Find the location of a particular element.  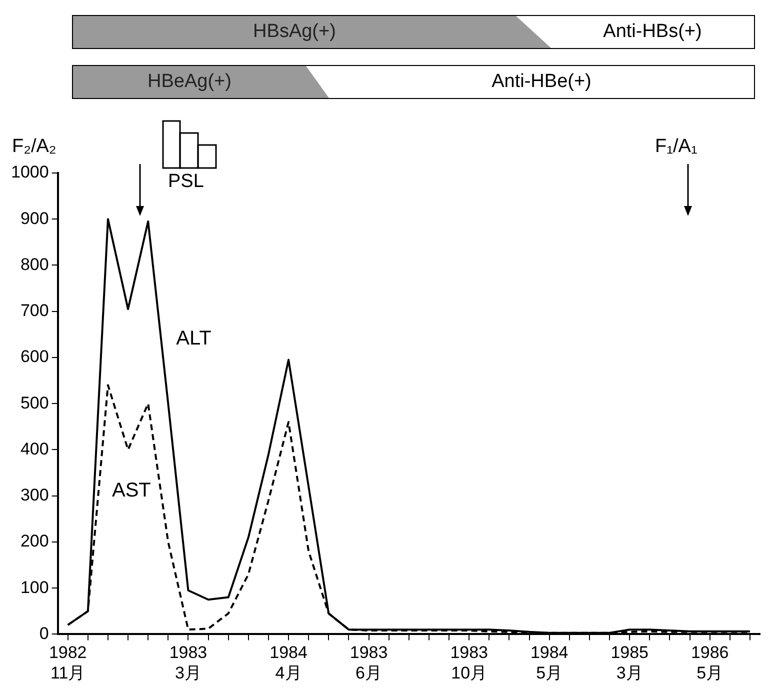

x-tick-label: 1984 4月 is located at coordinates (289, 662).